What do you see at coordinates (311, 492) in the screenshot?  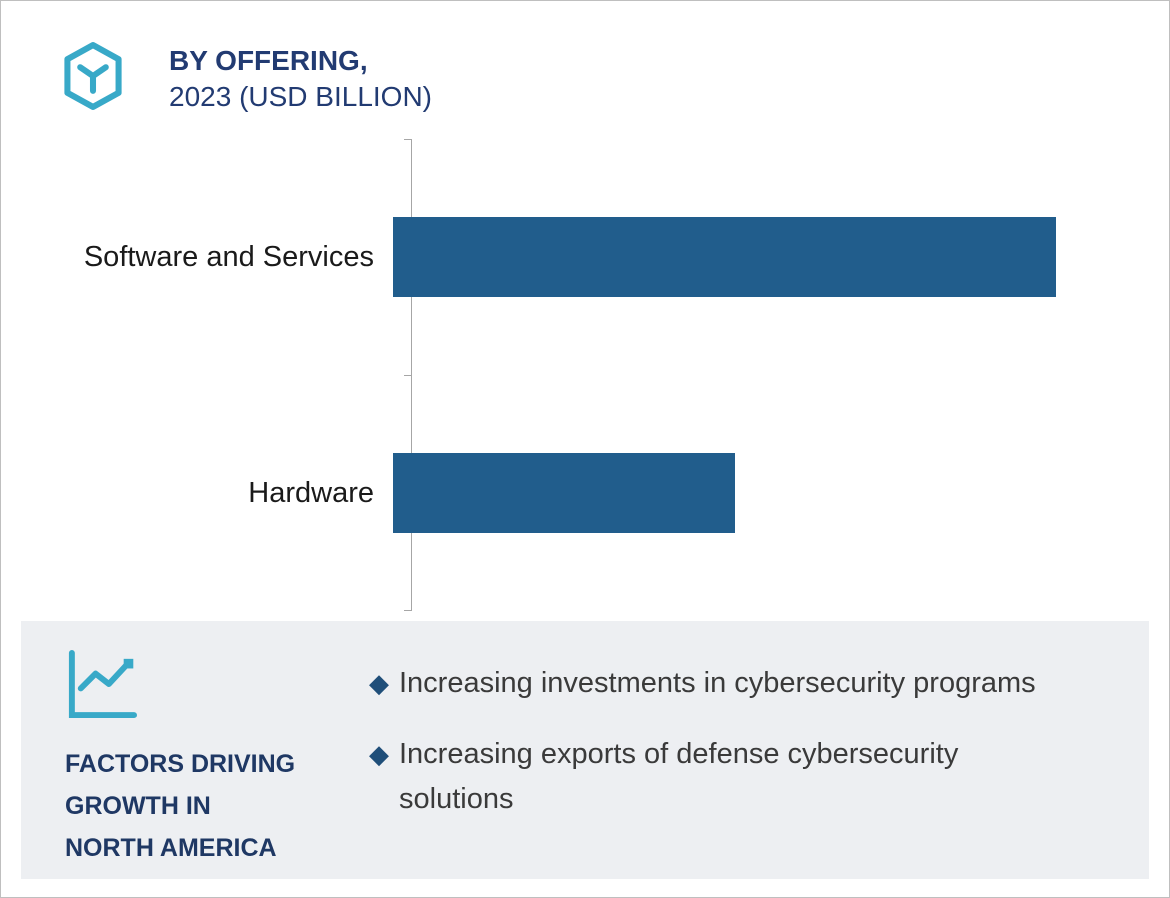 I see `category-label: Hardware` at bounding box center [311, 492].